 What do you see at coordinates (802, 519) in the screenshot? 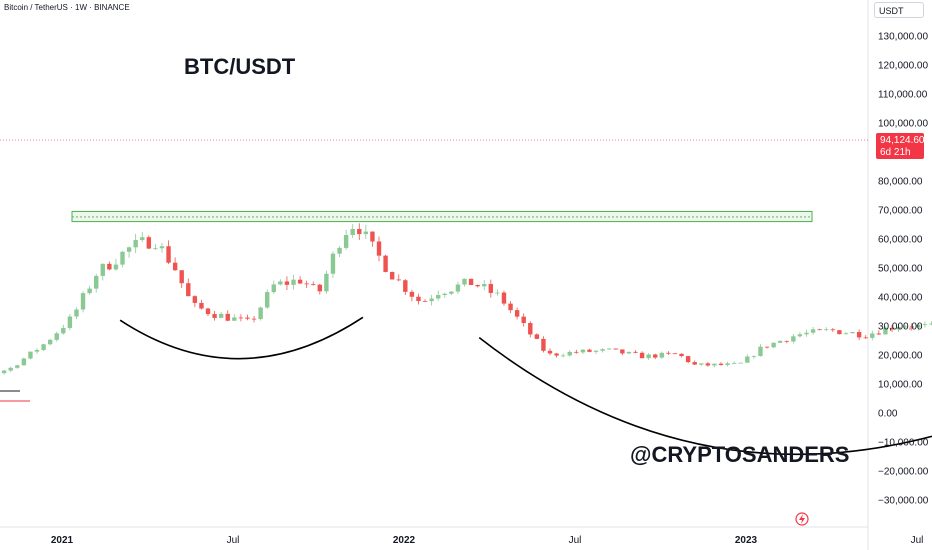
I see `snapshot-icon` at bounding box center [802, 519].